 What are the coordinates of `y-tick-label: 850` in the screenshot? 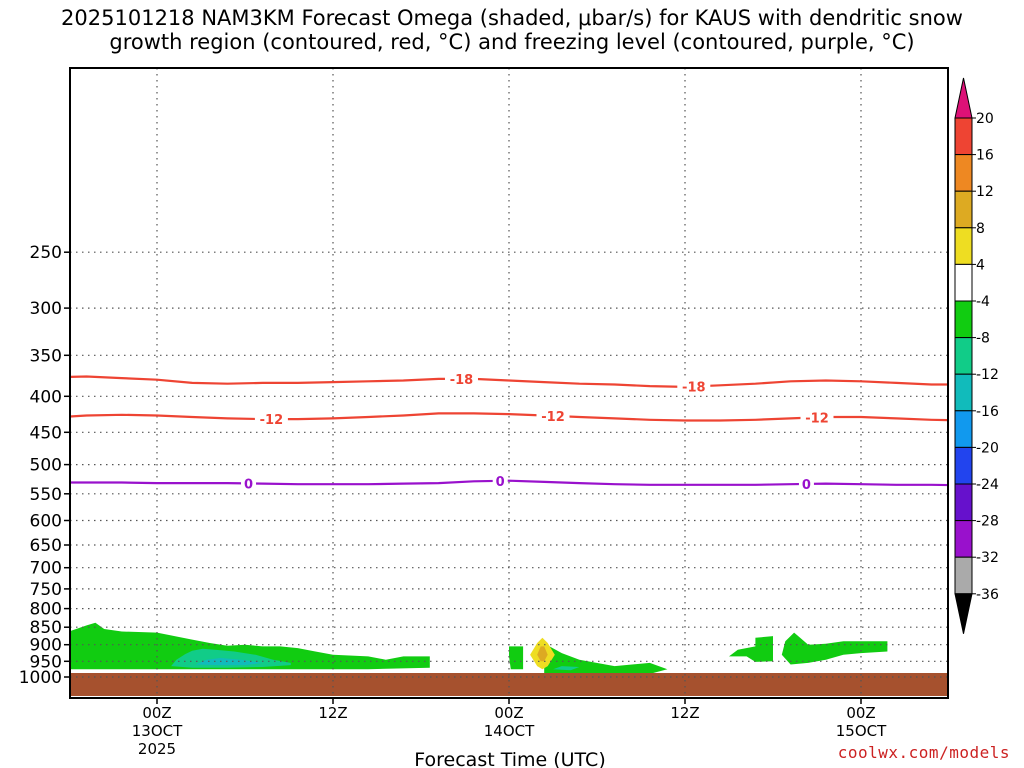 It's located at (46, 628).